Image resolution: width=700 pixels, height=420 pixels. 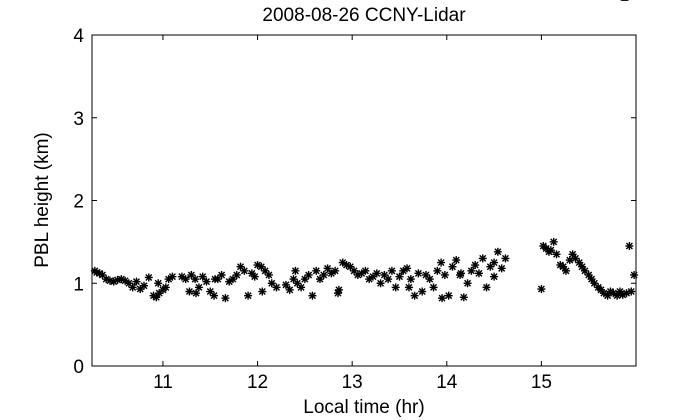 I want to click on y-tick-label: 0, so click(x=78, y=367).